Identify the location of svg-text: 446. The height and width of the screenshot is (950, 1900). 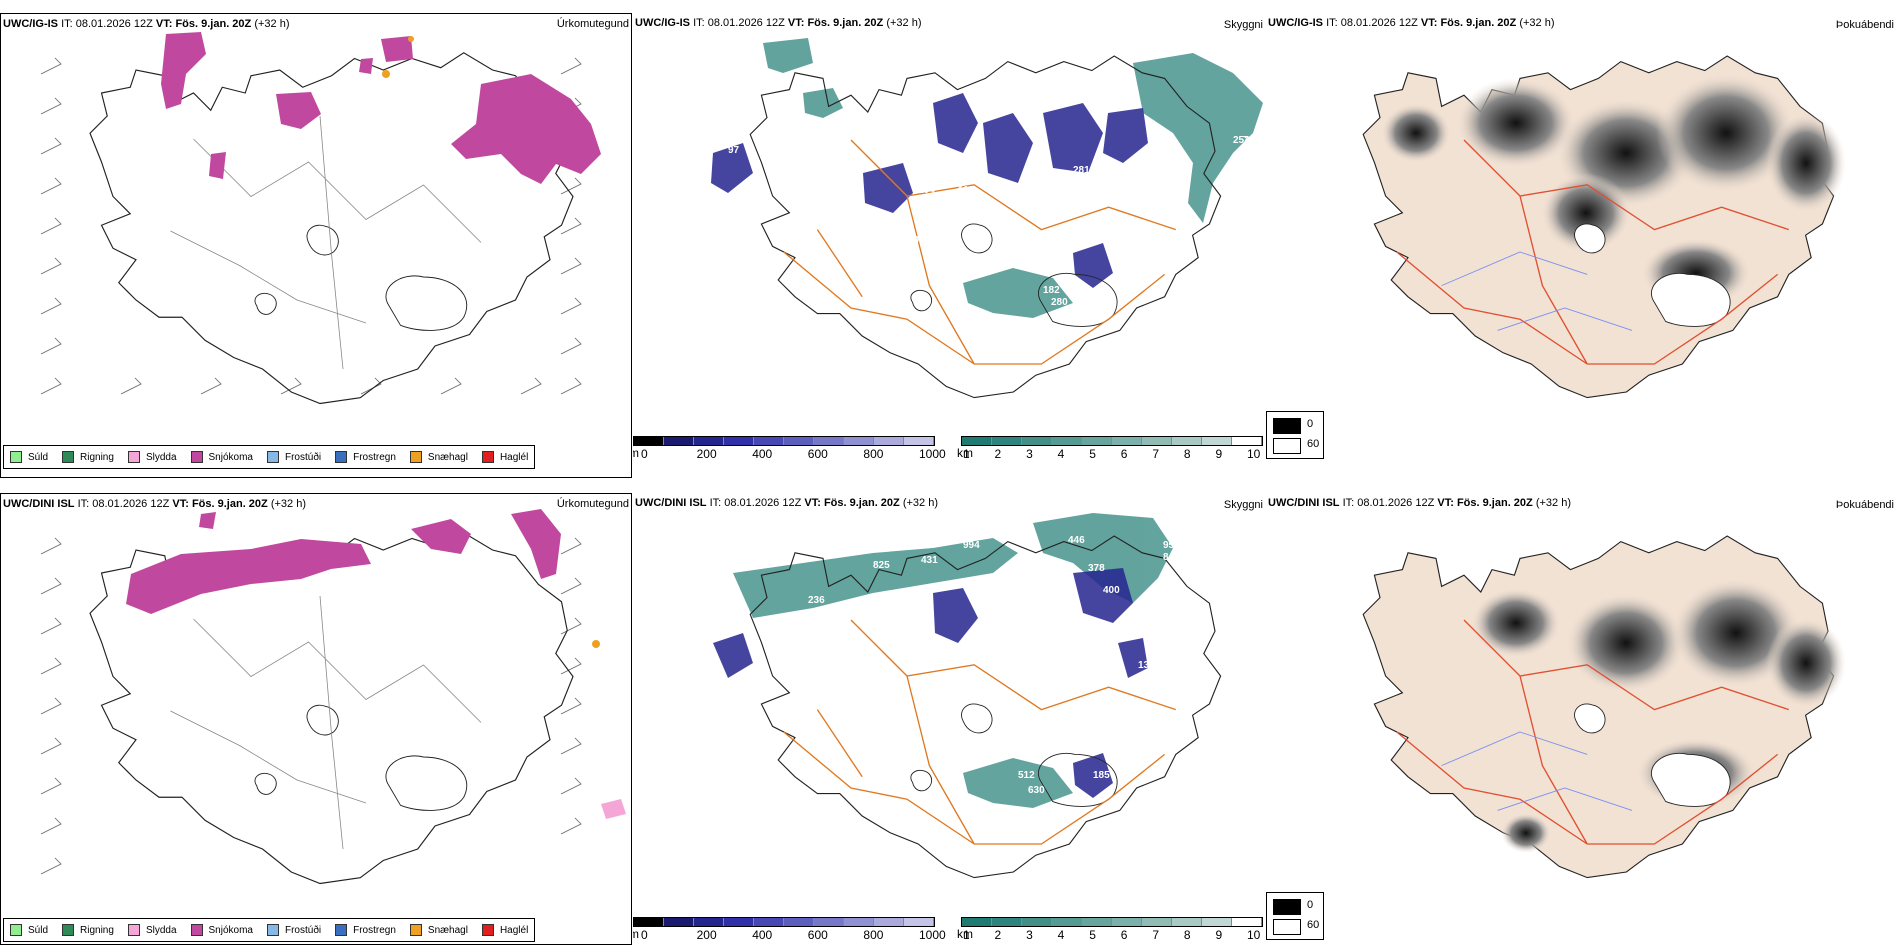
(1076, 540).